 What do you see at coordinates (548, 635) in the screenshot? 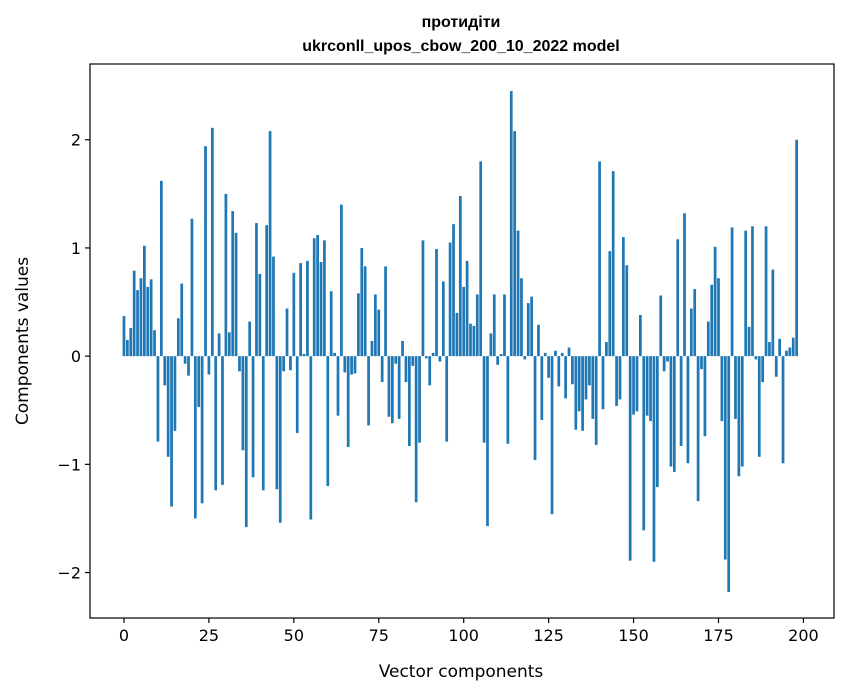
I see `x-tick-label-125: 125` at bounding box center [548, 635].